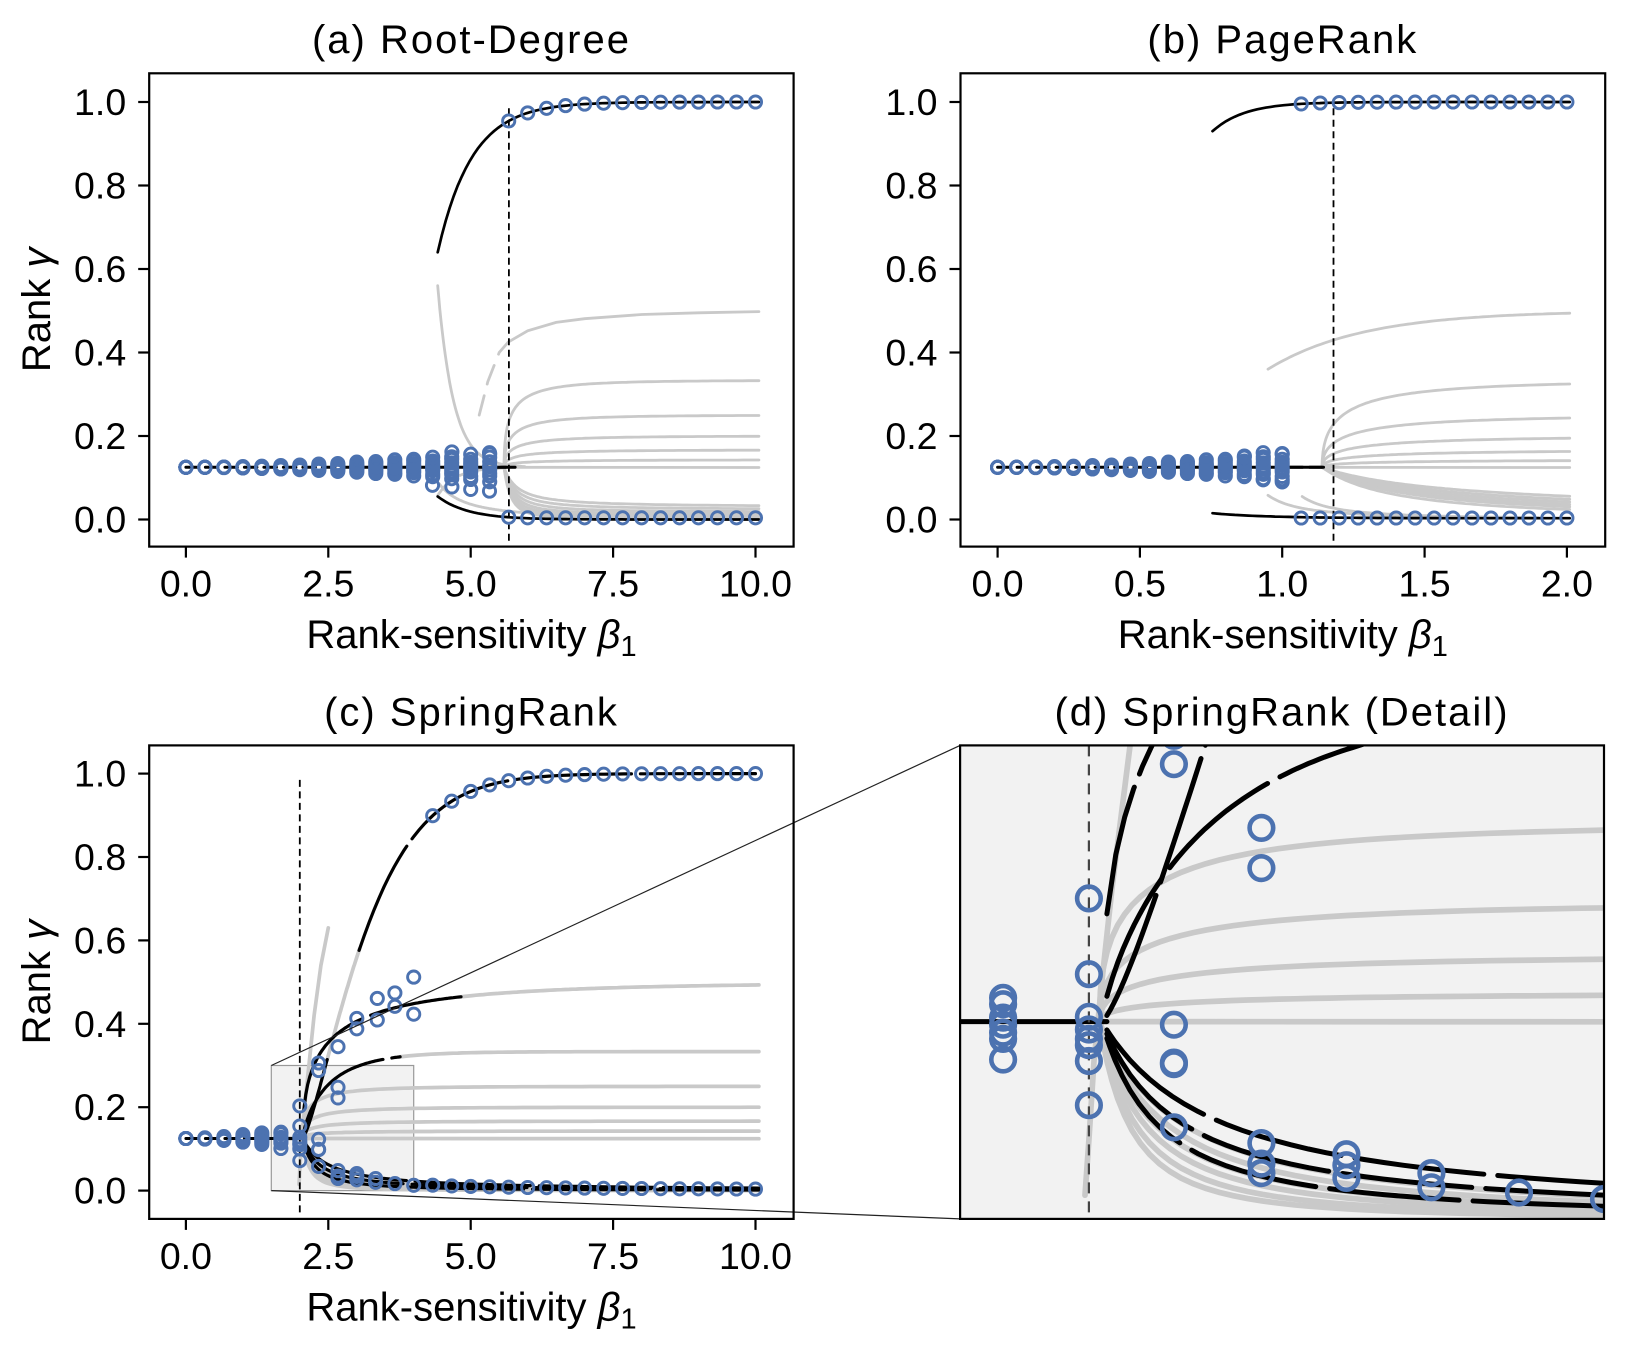 The width and height of the screenshot is (1627, 1358). Describe the element at coordinates (1140, 584) in the screenshot. I see `svg-text: 0.5` at that location.